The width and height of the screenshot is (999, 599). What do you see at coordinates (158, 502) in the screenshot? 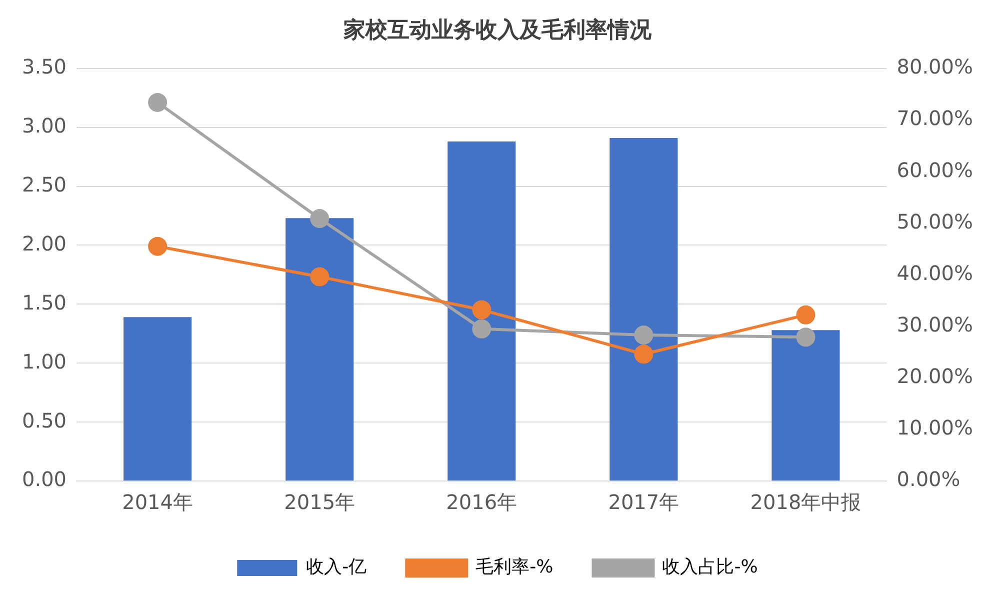
I see `x-tick-label: 2014年` at bounding box center [158, 502].